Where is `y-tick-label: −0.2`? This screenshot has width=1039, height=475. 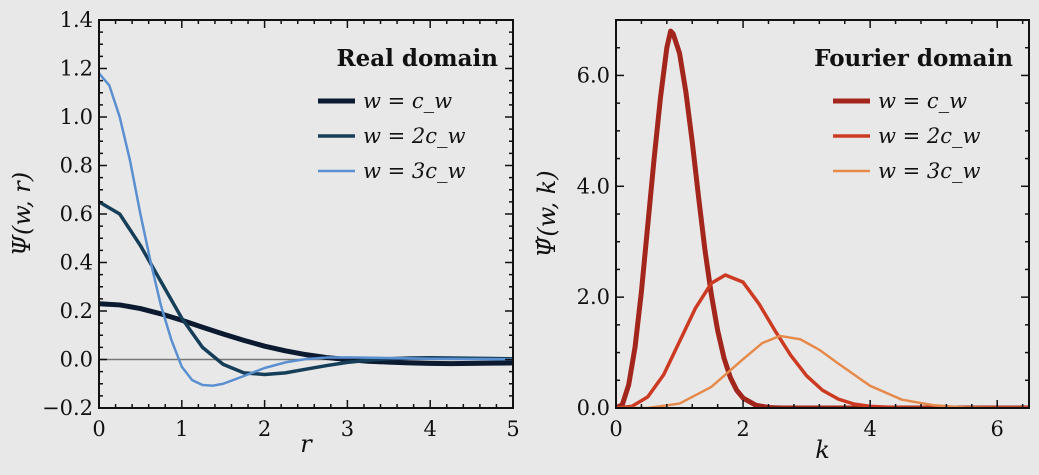
y-tick-label: −0.2 is located at coordinates (67, 408).